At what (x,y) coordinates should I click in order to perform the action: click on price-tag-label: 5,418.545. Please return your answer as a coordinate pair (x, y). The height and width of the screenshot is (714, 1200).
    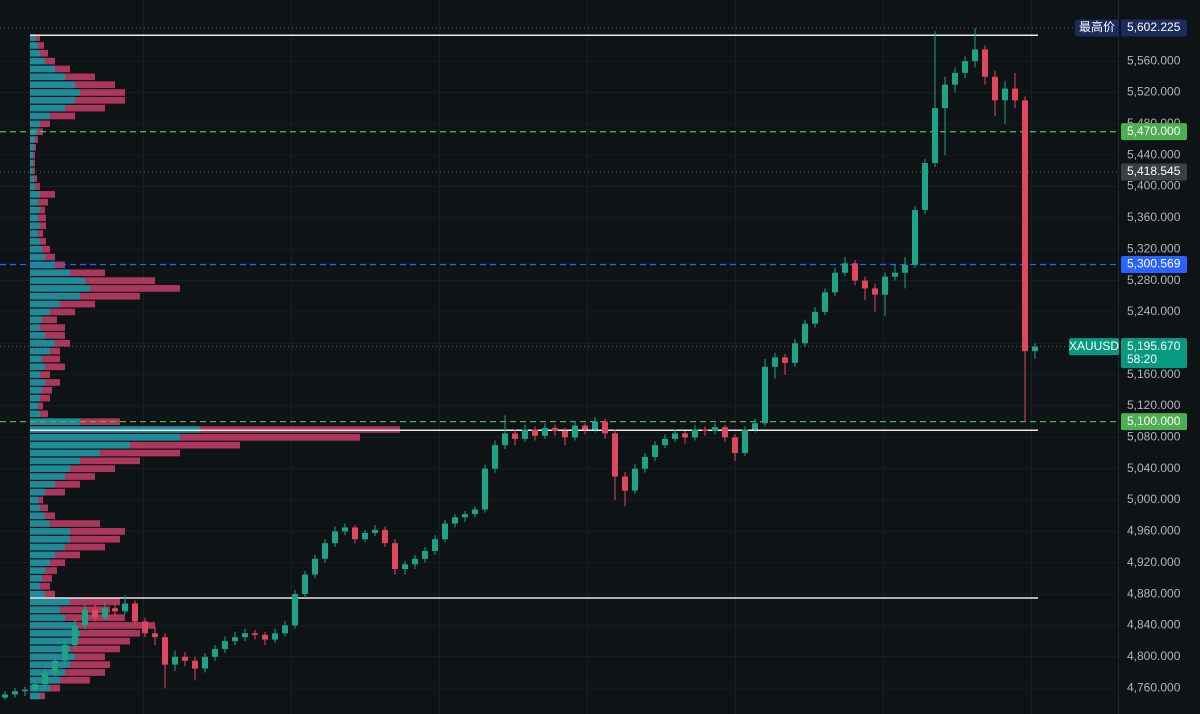
    Looking at the image, I should click on (1154, 171).